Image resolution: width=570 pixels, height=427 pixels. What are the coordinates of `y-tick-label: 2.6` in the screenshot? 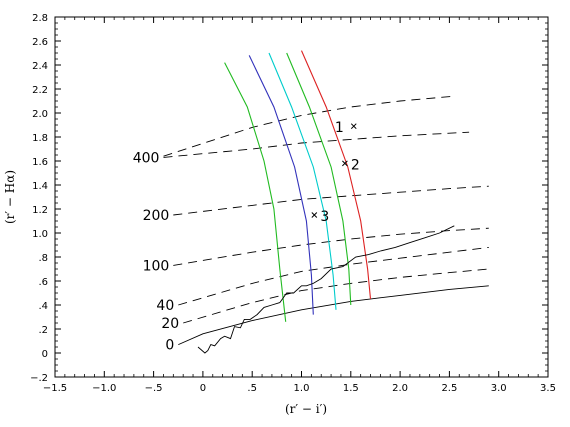 It's located at (40, 42).